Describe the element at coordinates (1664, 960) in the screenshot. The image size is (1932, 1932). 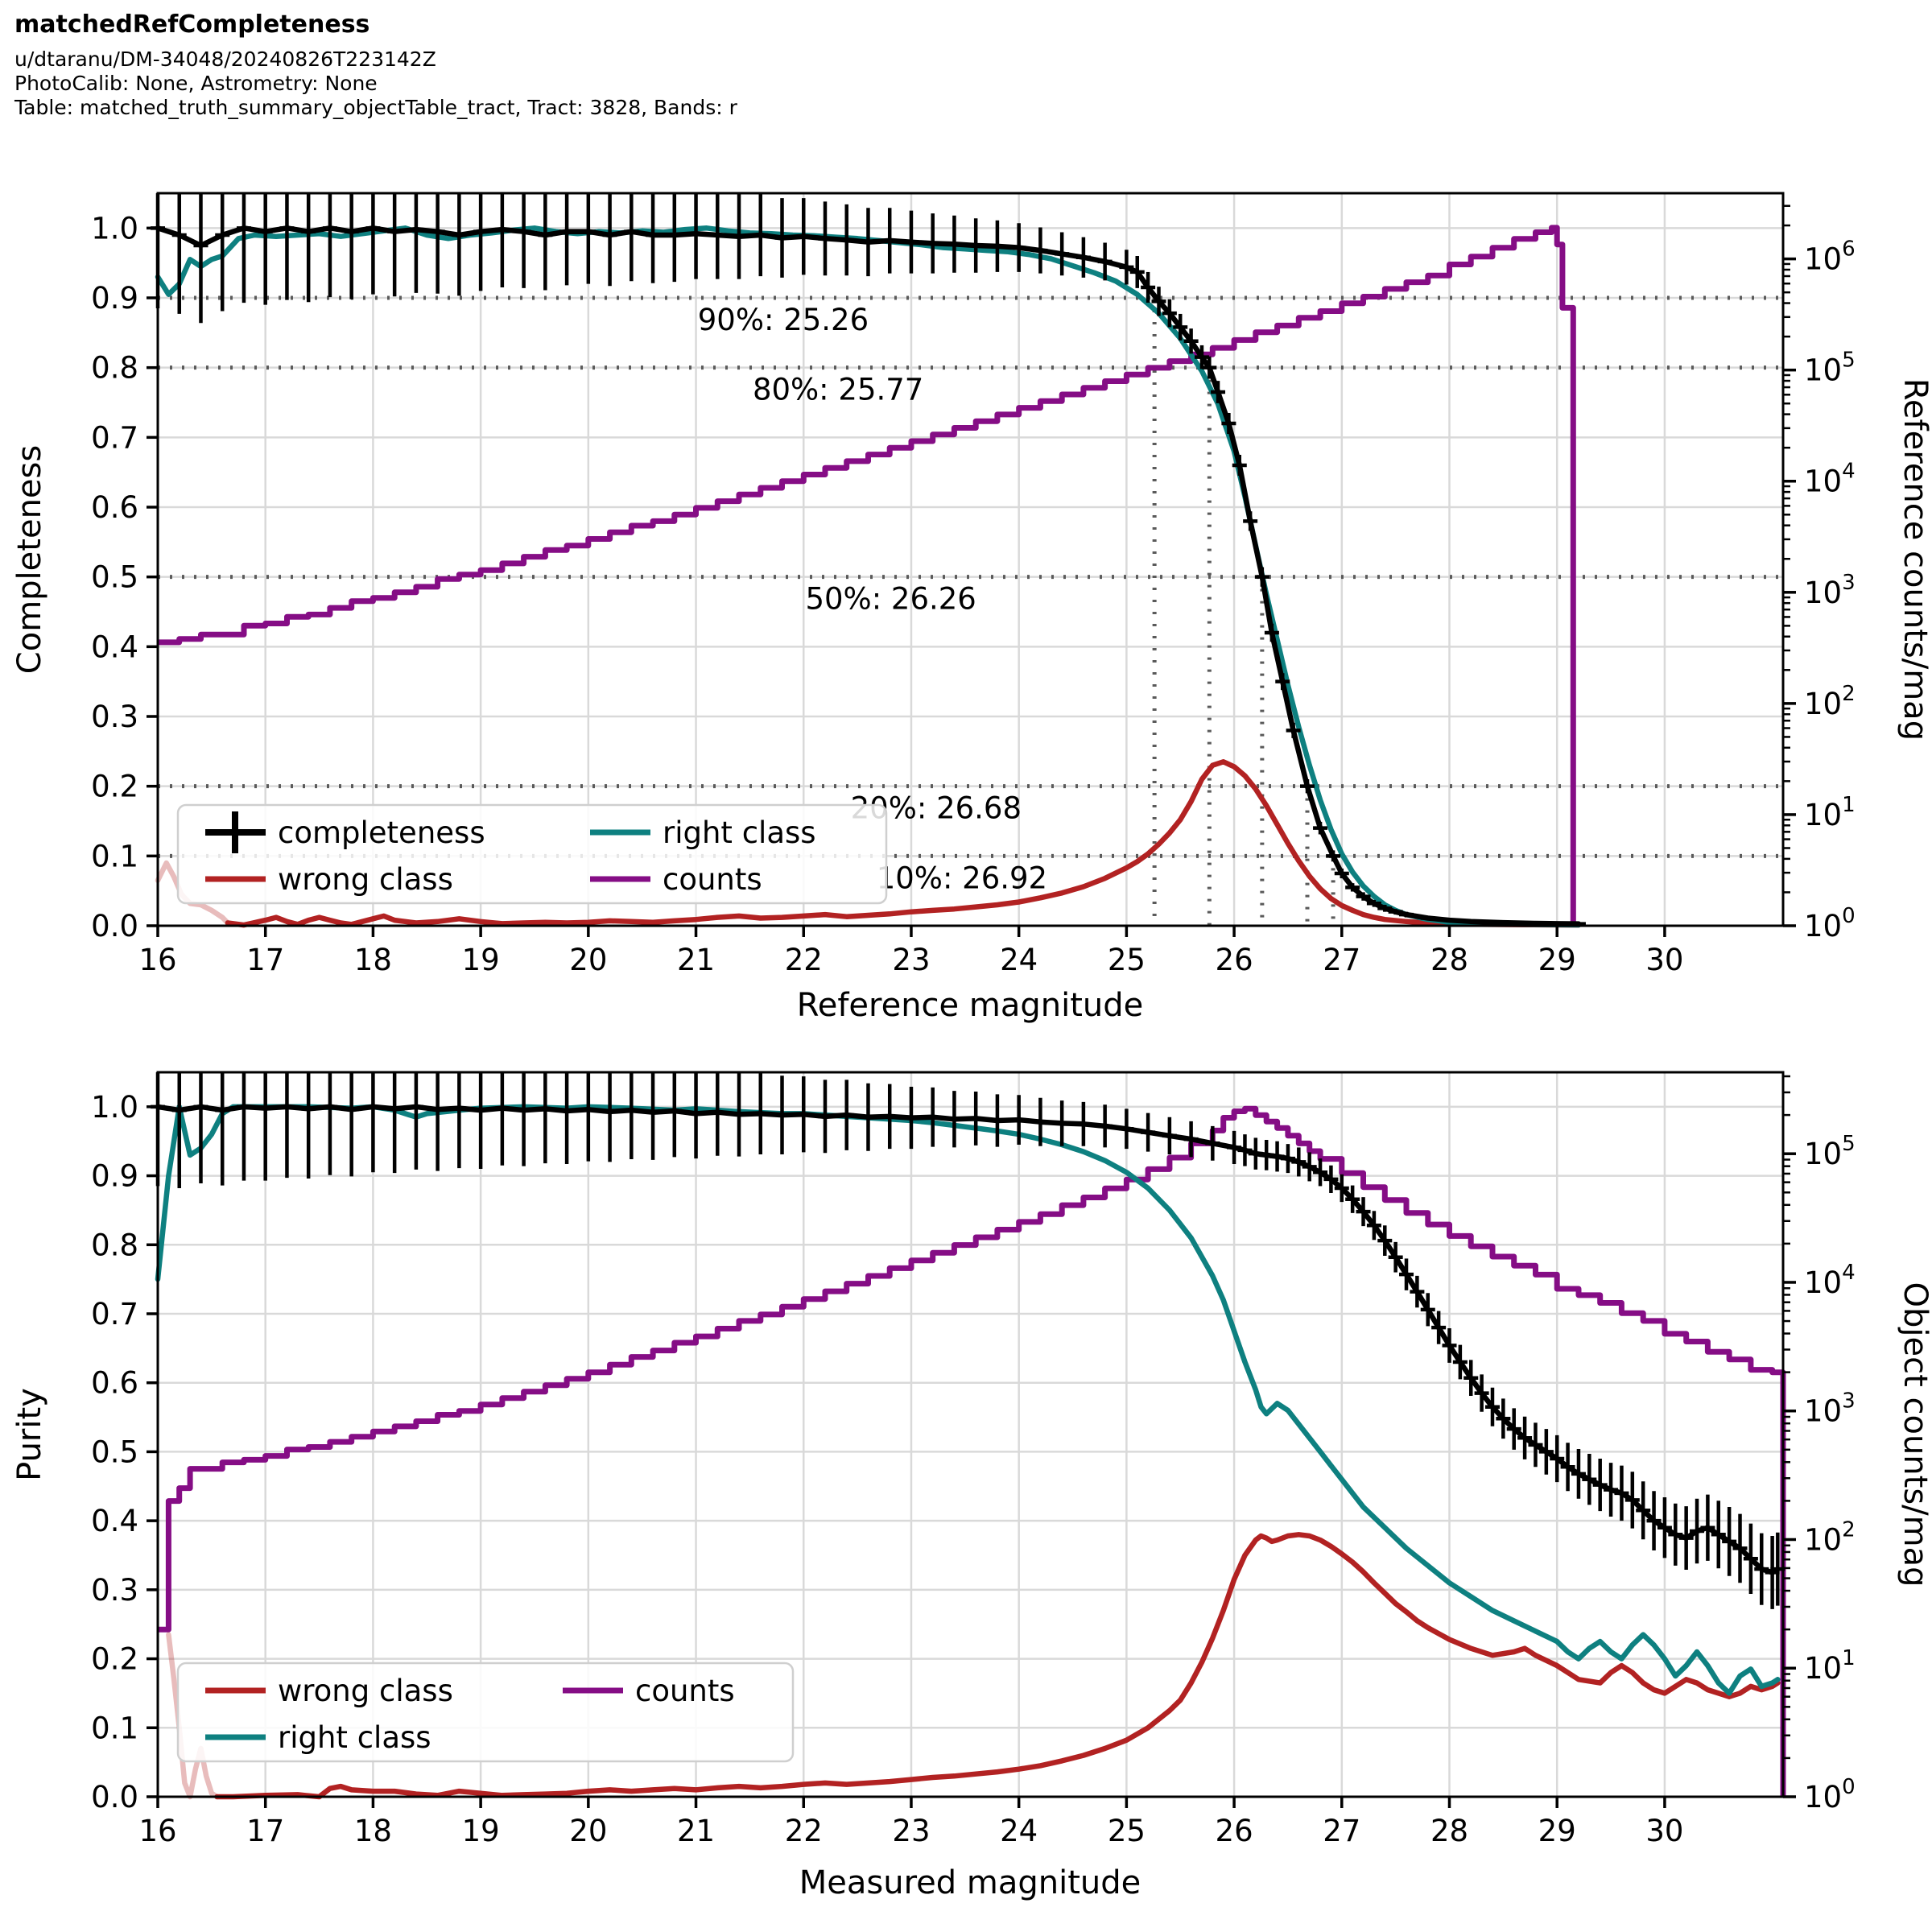
I see `x-tick-label: 30` at that location.